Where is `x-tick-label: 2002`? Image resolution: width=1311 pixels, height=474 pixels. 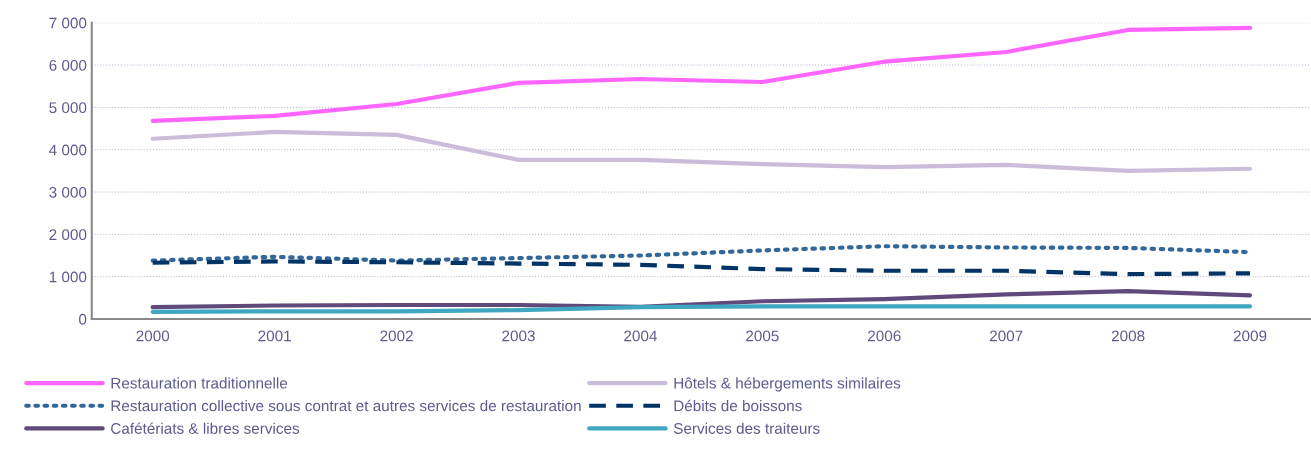 x-tick-label: 2002 is located at coordinates (396, 336).